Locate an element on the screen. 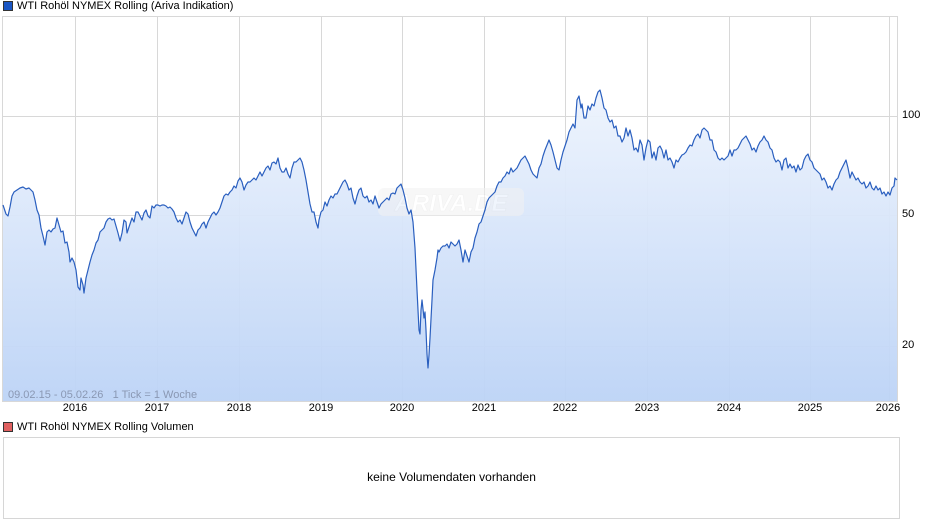  tick-interval: 1 Tick = 1 Woche is located at coordinates (155, 395).